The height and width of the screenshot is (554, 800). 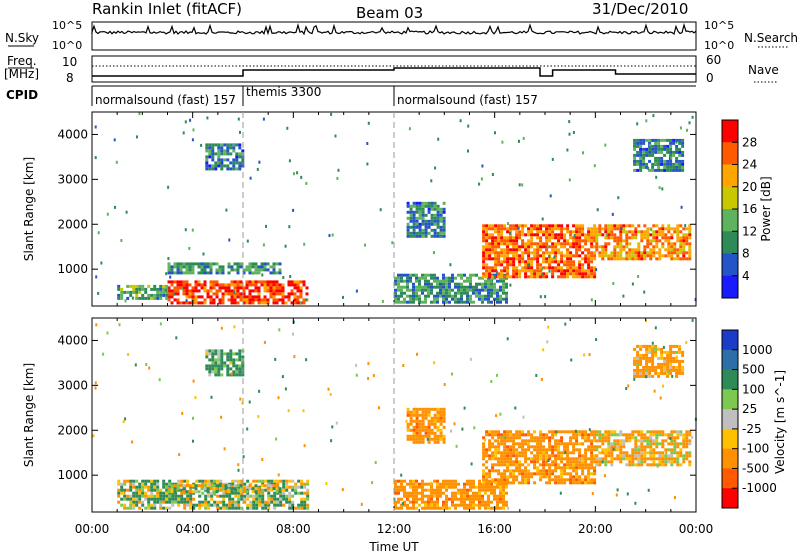 I want to click on y-tick-label: 3000, so click(x=72, y=385).